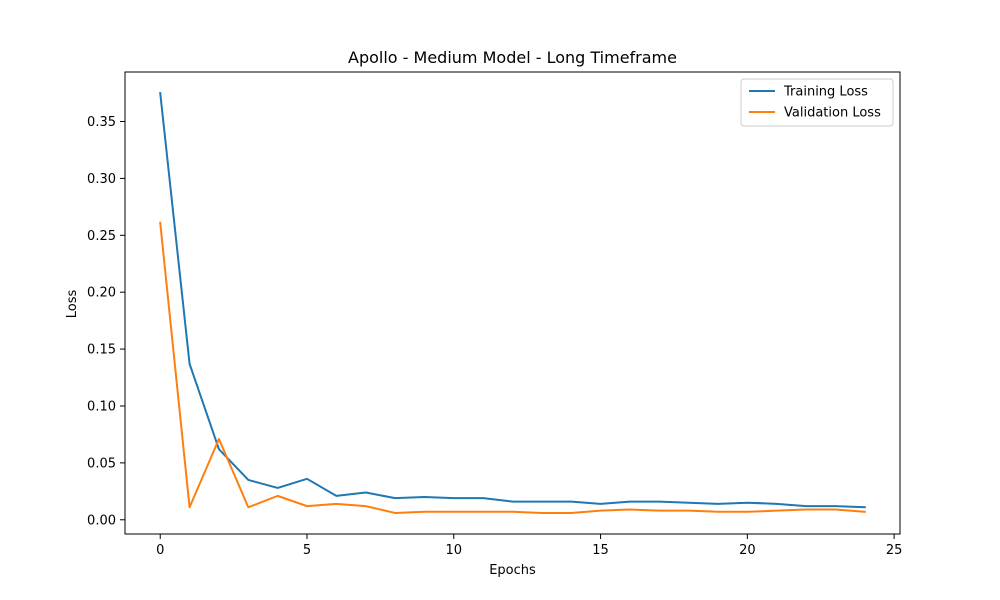  I want to click on legend-label: Training Loss, so click(825, 92).